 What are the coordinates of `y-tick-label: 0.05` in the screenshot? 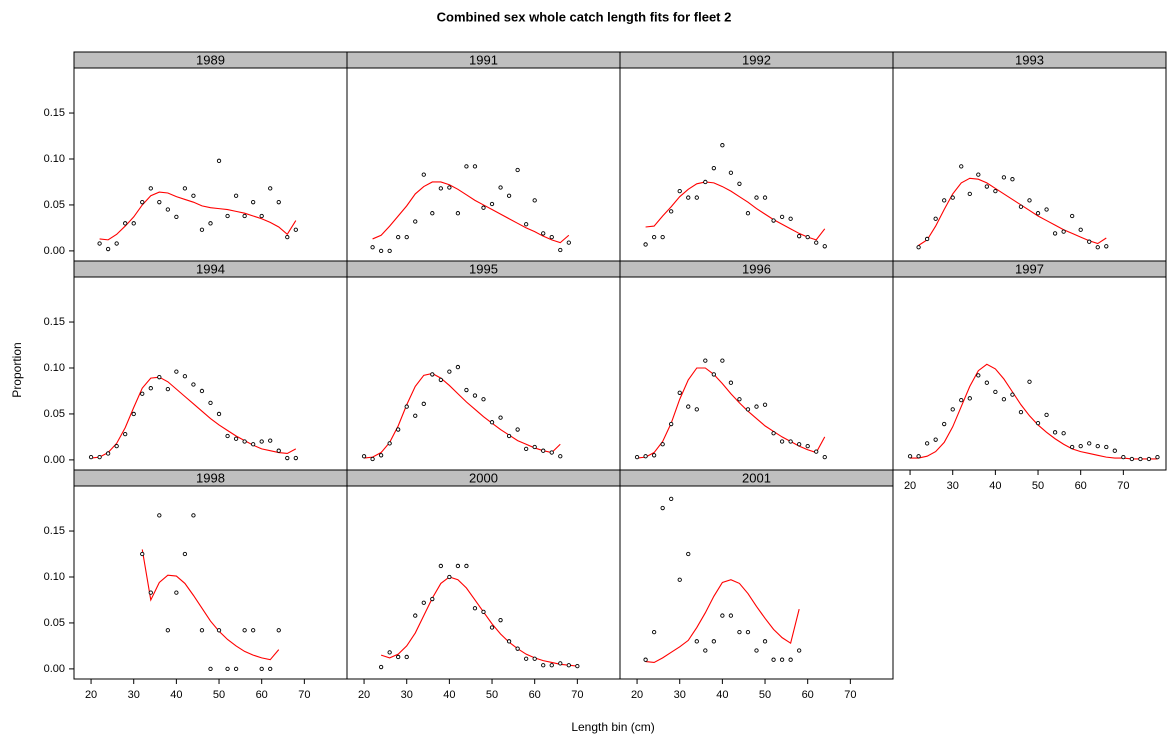 It's located at (54, 205).